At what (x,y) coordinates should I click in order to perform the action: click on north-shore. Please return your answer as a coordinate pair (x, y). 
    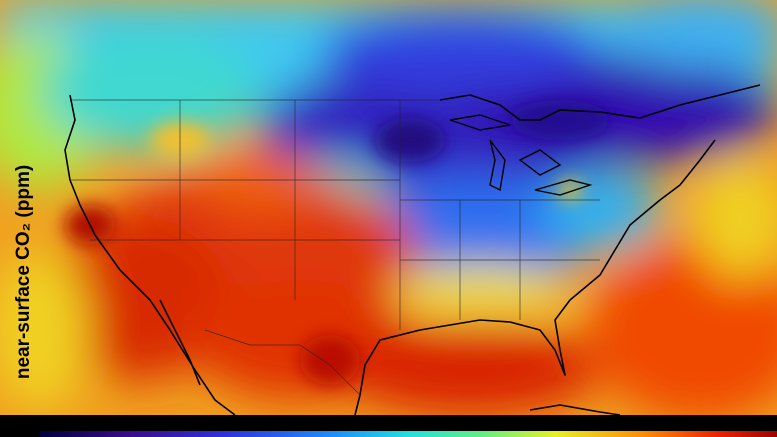
    Looking at the image, I should click on (600, 102).